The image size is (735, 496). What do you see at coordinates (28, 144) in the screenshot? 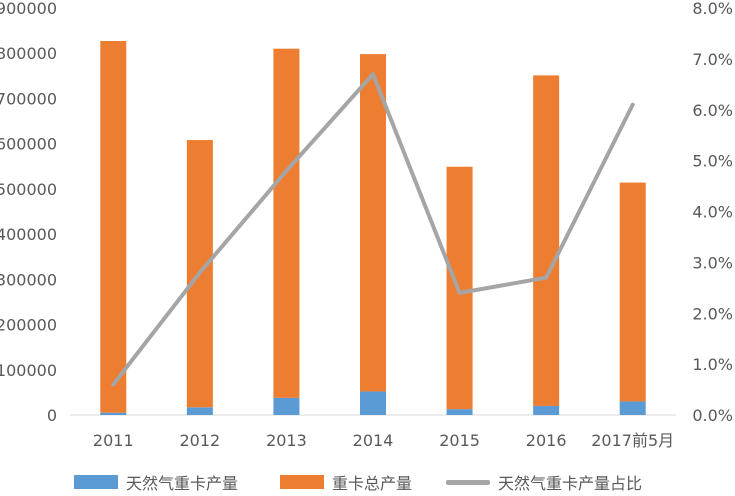
I see `y-tick-label: 600000` at bounding box center [28, 144].